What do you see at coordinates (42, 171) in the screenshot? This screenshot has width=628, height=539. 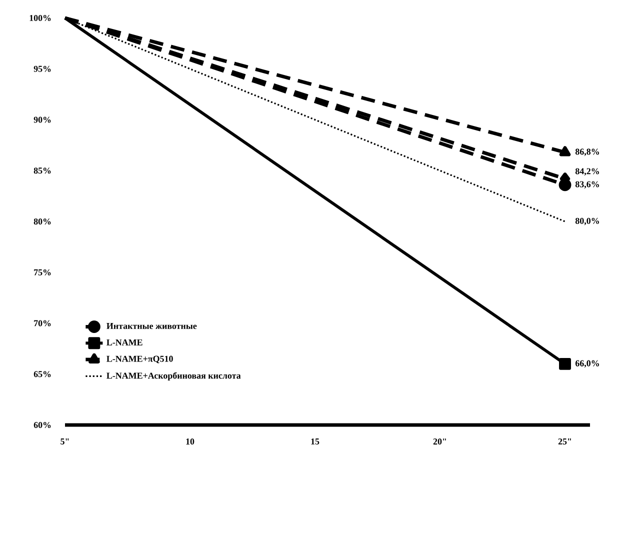 I see `y-tick-label: 85%` at bounding box center [42, 171].